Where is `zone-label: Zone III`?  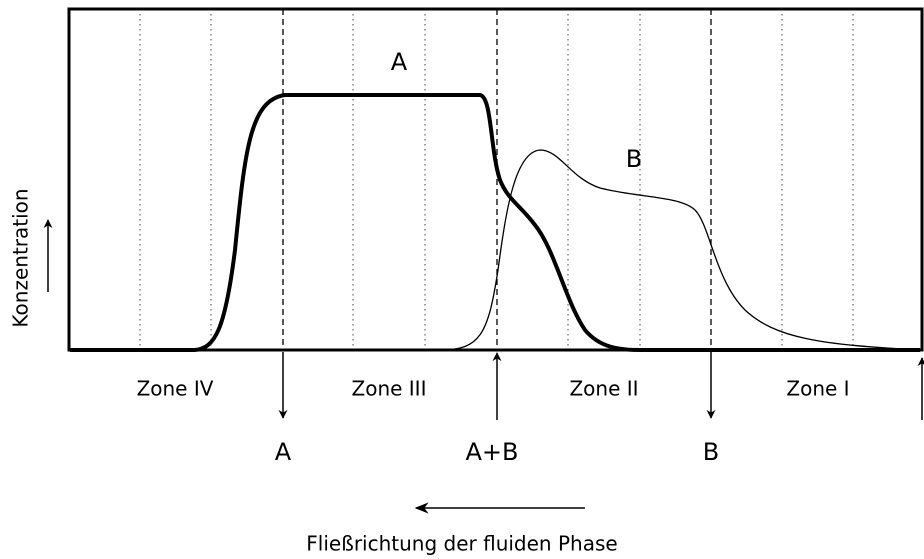 zone-label: Zone III is located at coordinates (389, 389).